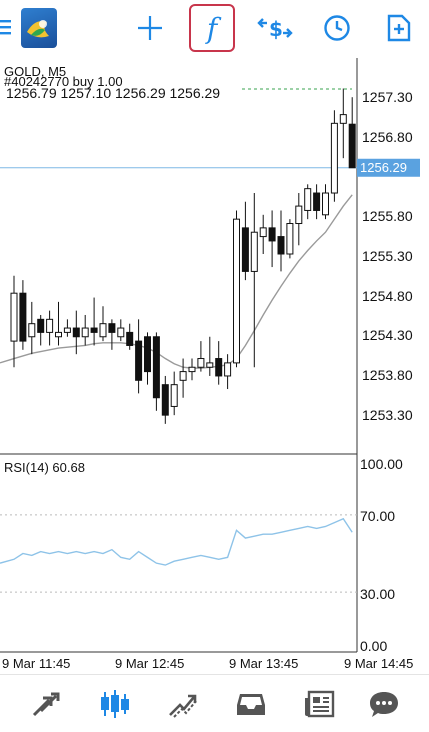 This screenshot has width=429, height=732. I want to click on indicators-button: f, so click(212, 28).